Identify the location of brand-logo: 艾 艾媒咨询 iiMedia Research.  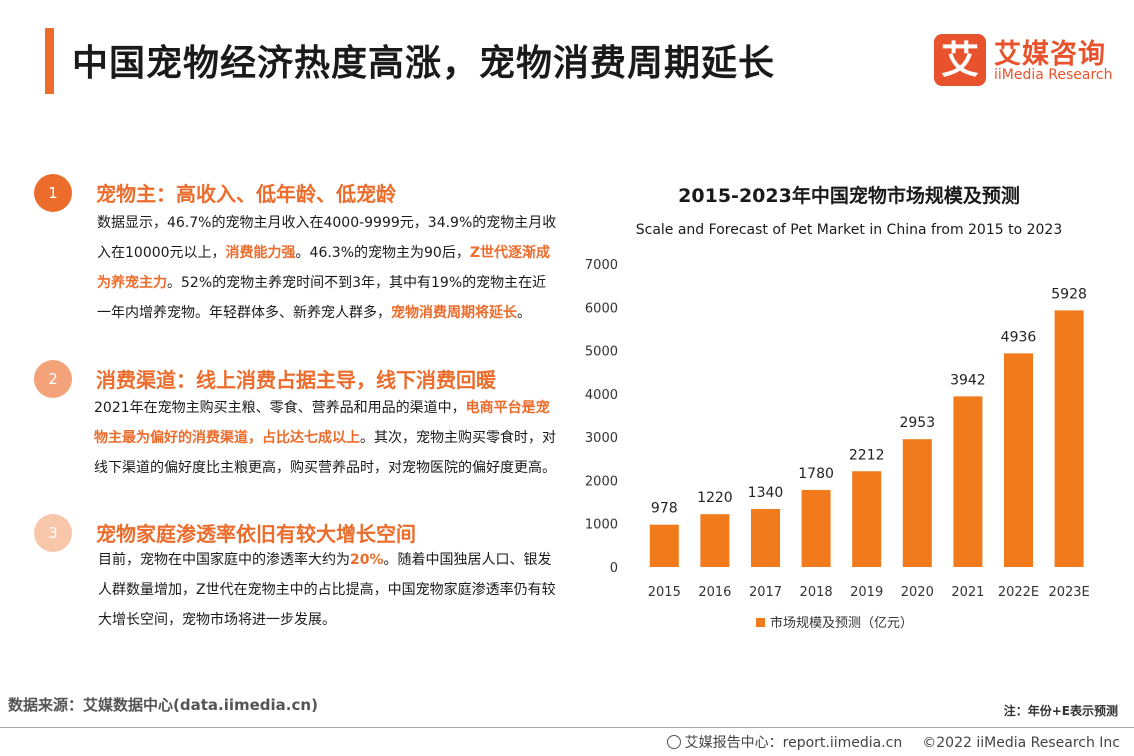
(1029, 60).